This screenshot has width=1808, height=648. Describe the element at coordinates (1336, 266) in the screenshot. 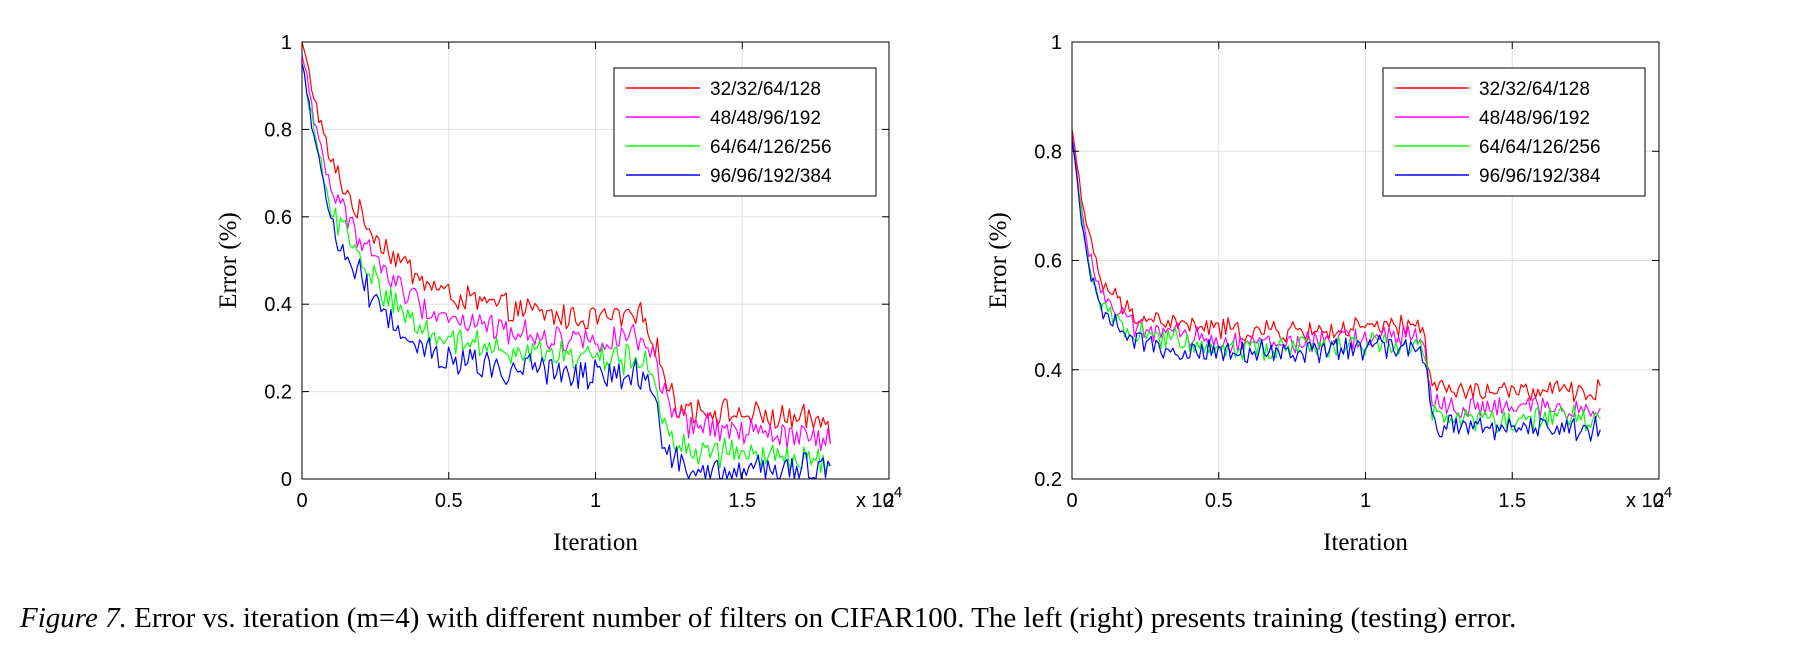

I see `series-line-32/32/64/128` at that location.